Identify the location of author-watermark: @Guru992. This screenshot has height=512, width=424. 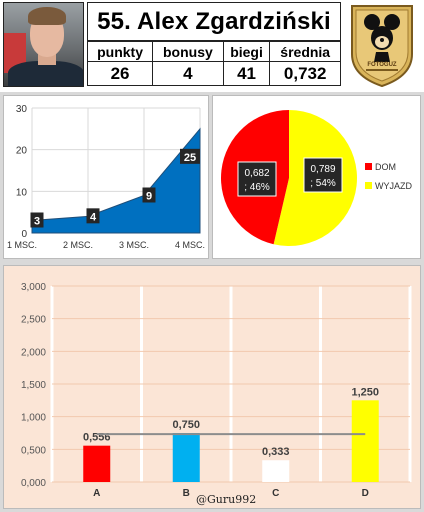
(226, 499).